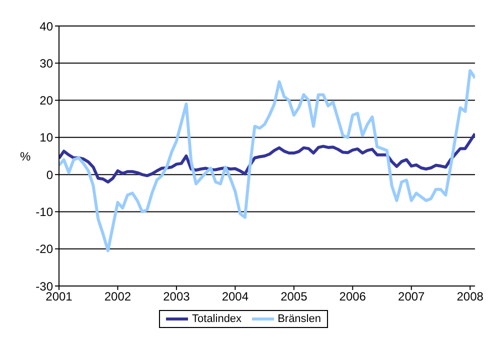 The height and width of the screenshot is (340, 497). Describe the element at coordinates (217, 319) in the screenshot. I see `legend-label: Totalindex` at that location.